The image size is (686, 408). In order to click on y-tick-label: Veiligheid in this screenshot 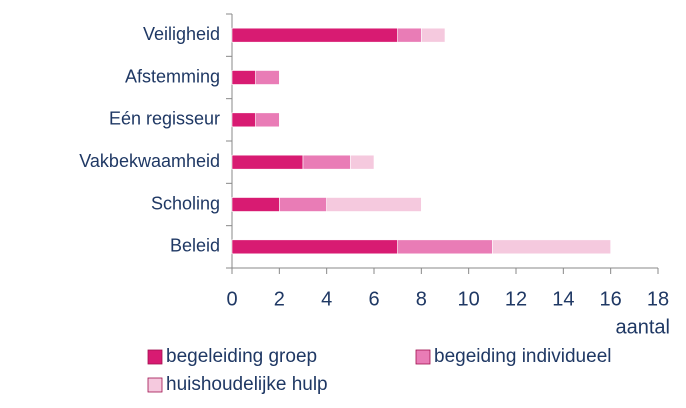, I will do `click(181, 34)`.